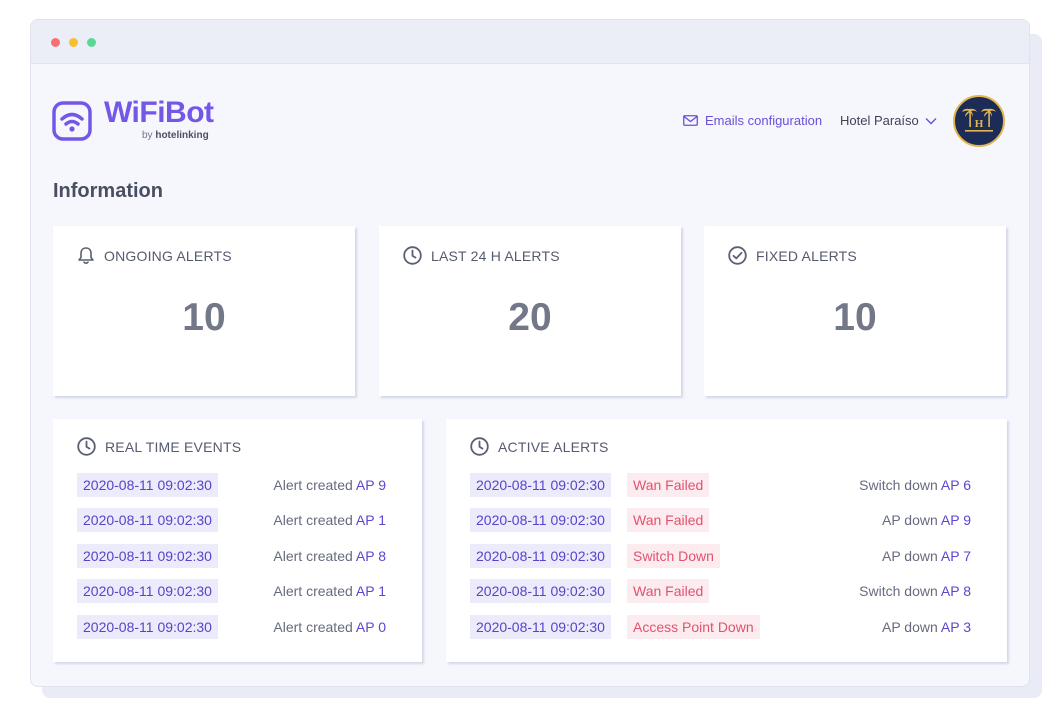 The width and height of the screenshot is (1060, 706). What do you see at coordinates (86, 255) in the screenshot?
I see `bell-icon` at bounding box center [86, 255].